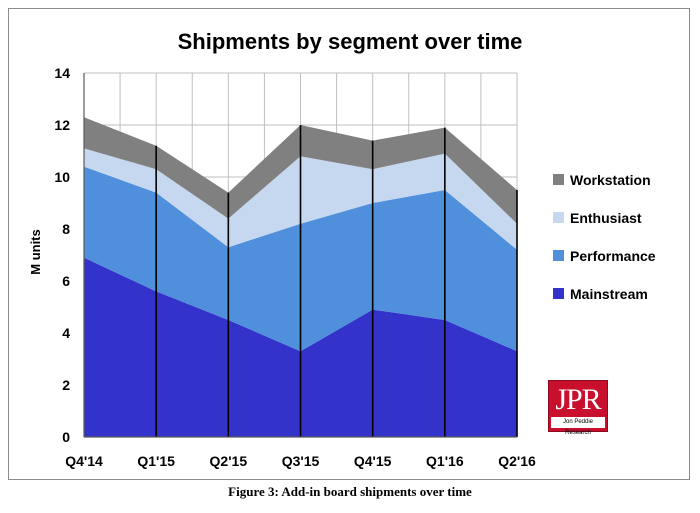  Describe the element at coordinates (156, 461) in the screenshot. I see `x-tick-label: Q1'15` at that location.